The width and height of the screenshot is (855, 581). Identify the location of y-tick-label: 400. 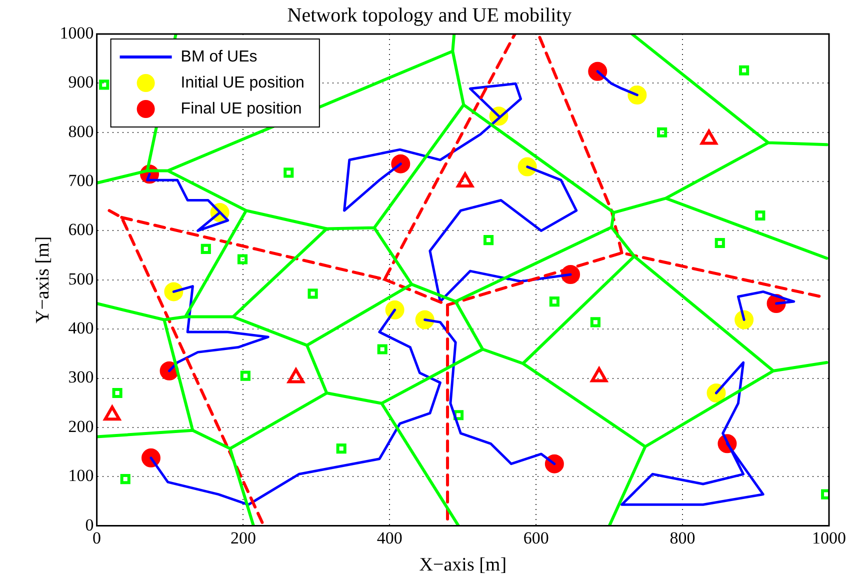
(81, 328).